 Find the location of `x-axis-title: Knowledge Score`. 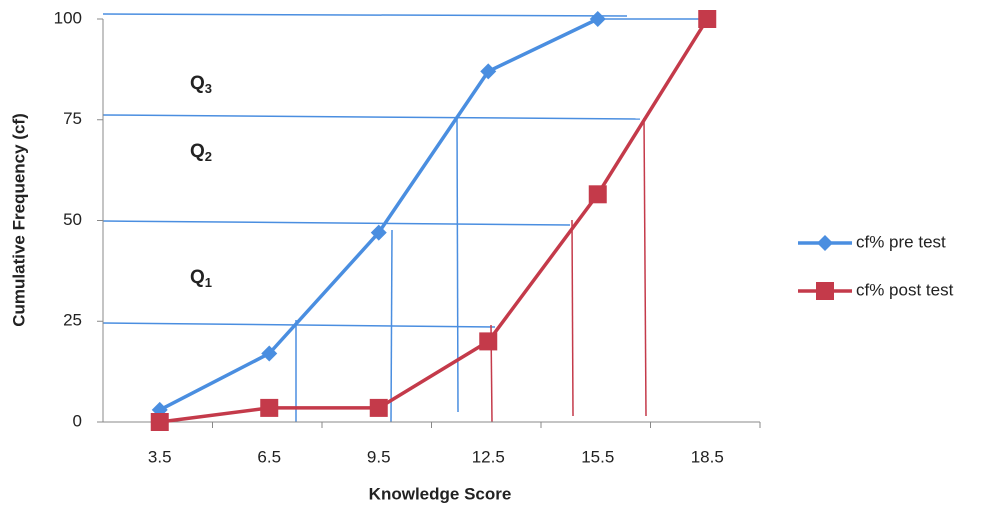

x-axis-title: Knowledge Score is located at coordinates (440, 493).